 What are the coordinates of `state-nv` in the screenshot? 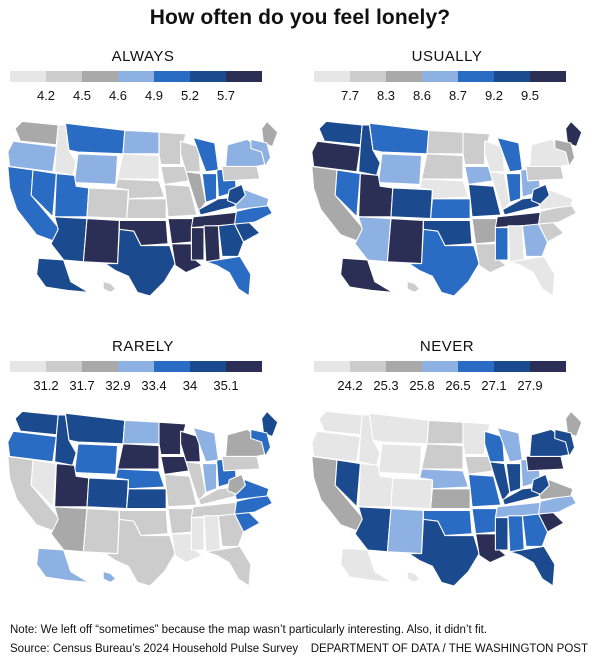 It's located at (347, 483).